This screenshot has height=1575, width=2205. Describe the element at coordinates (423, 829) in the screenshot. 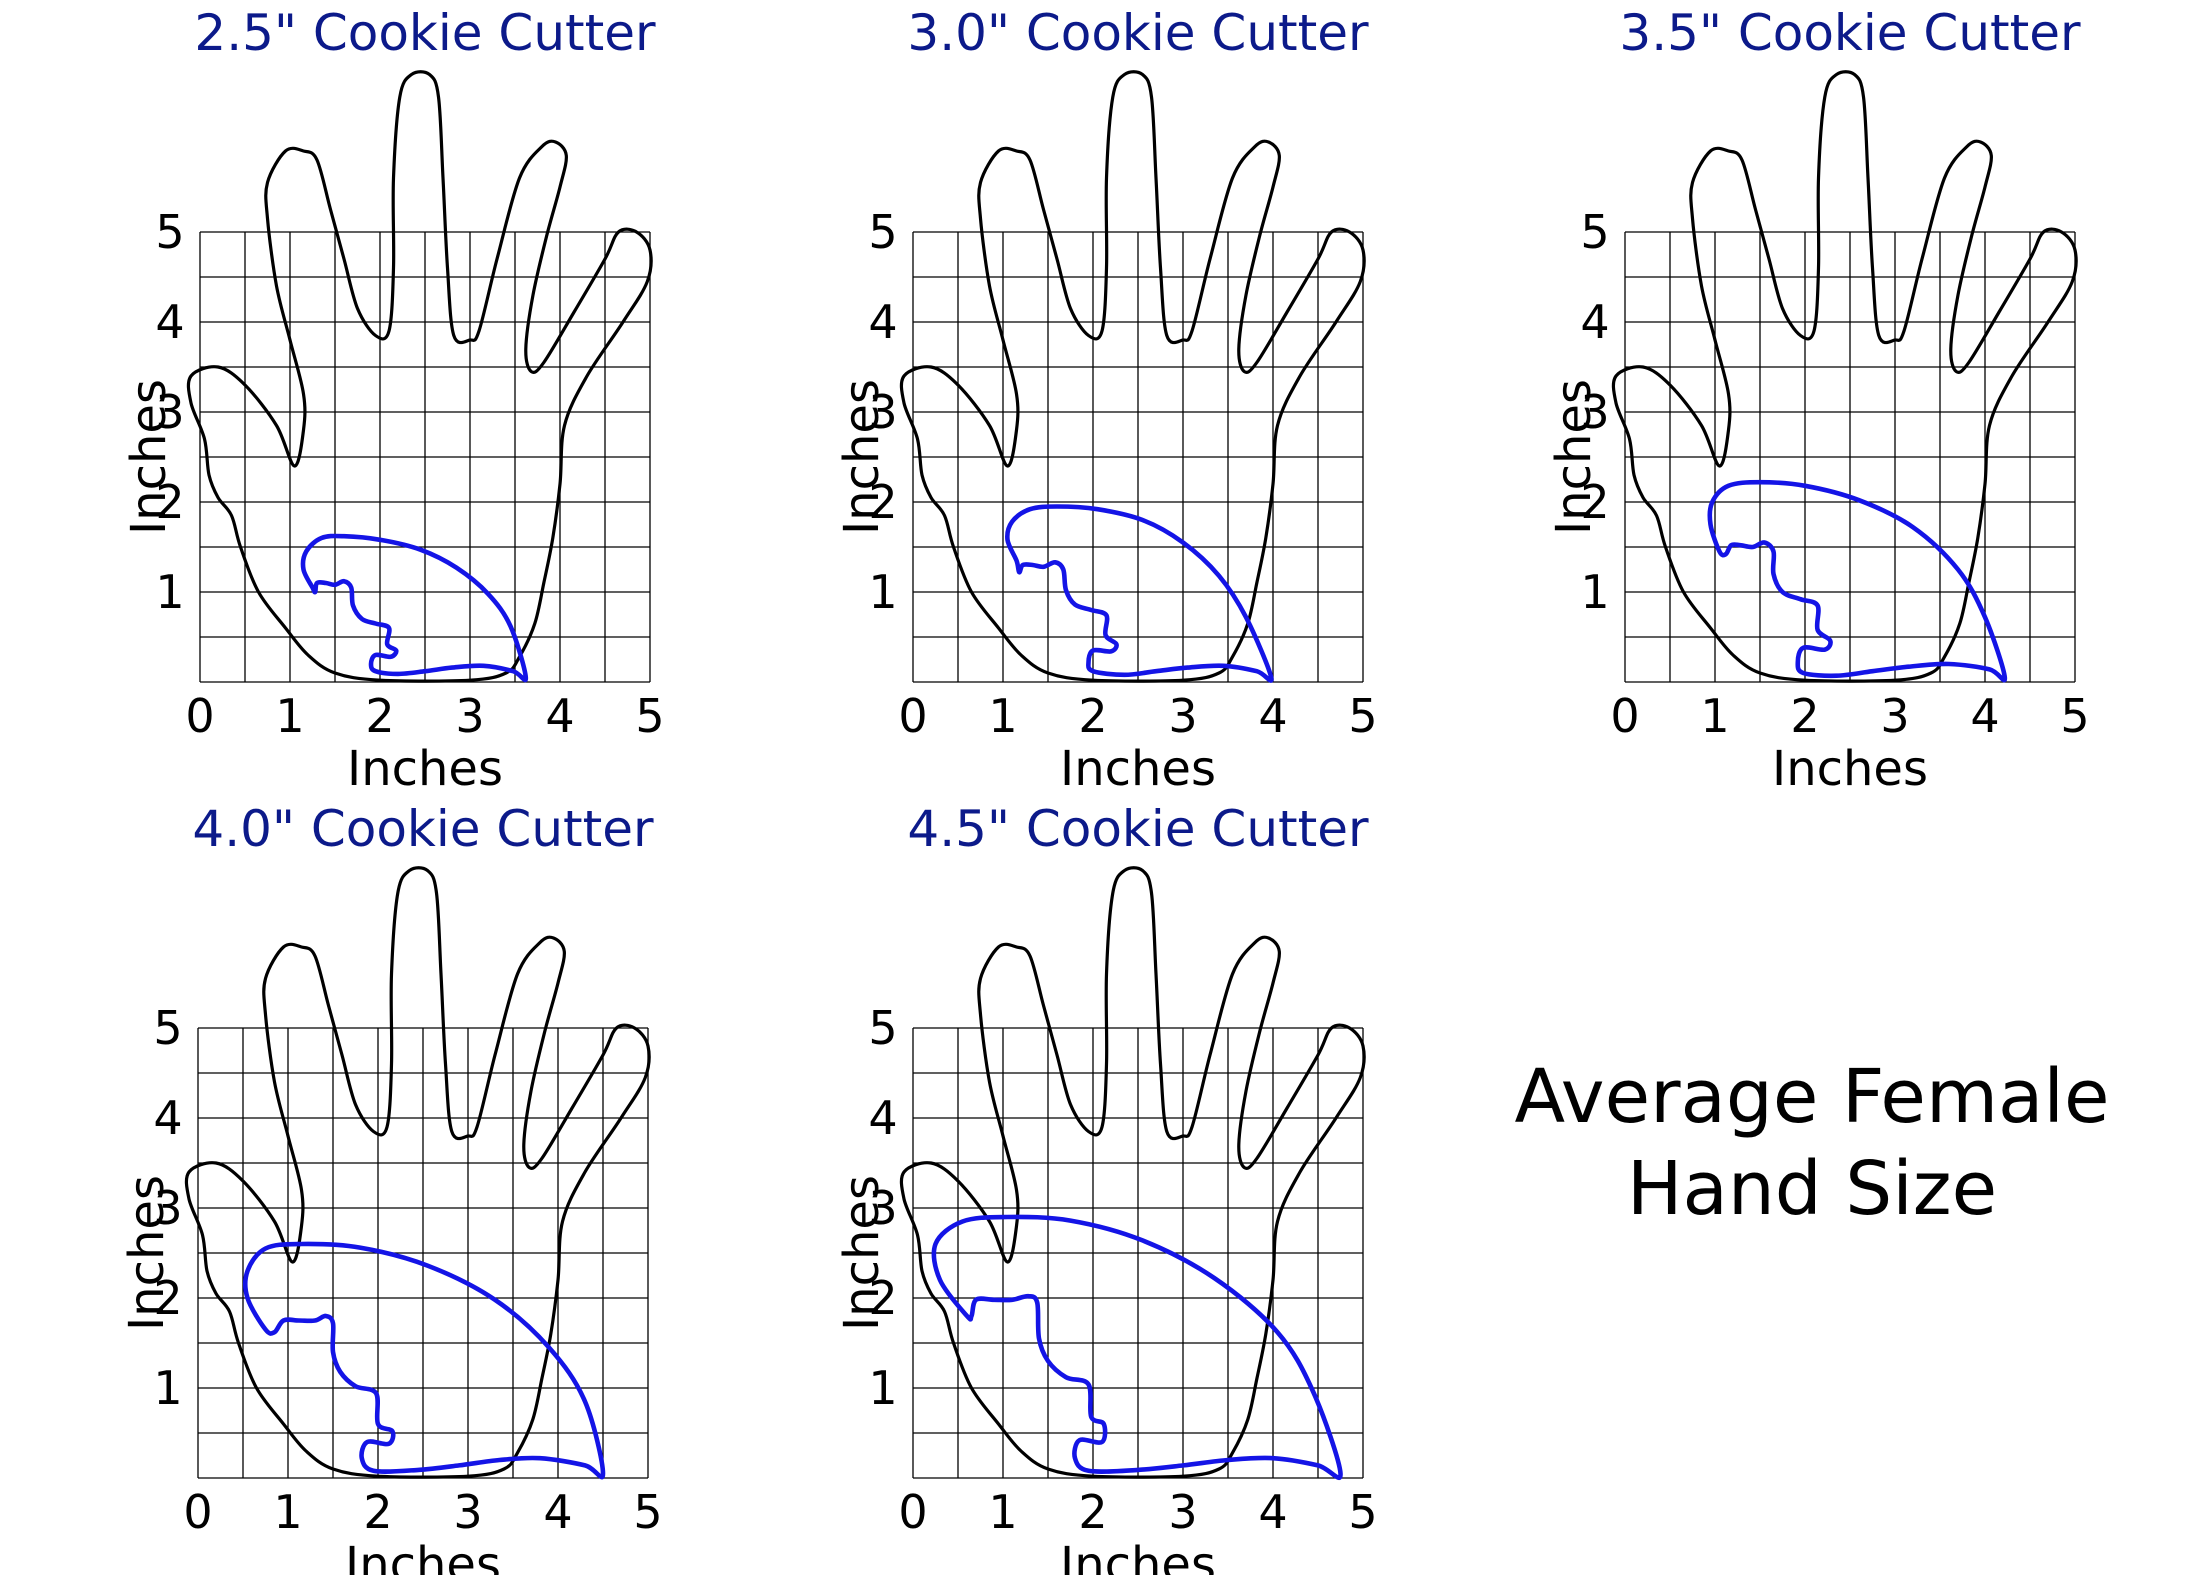

I see `panel-title: 4.0" Cookie Cutter` at that location.